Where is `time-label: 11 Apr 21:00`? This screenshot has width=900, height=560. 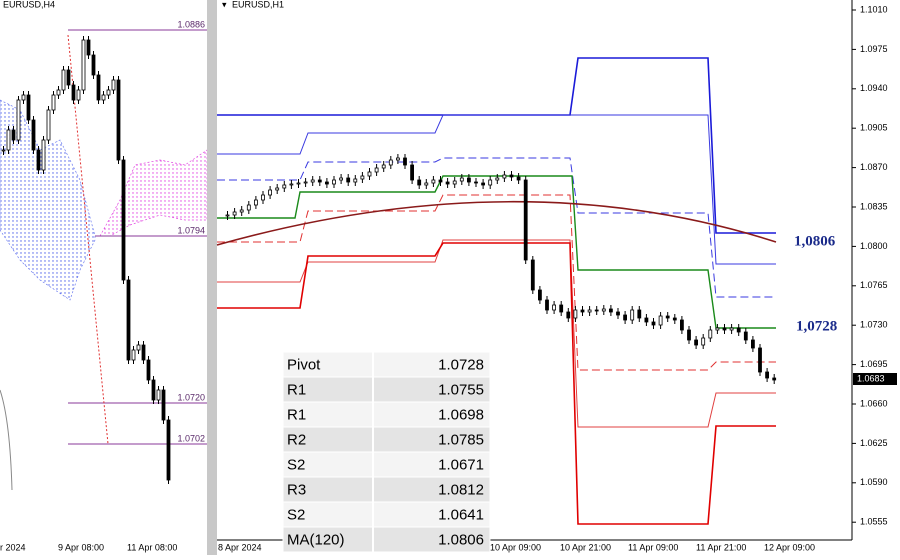
time-label: 11 Apr 21:00 is located at coordinates (721, 547).